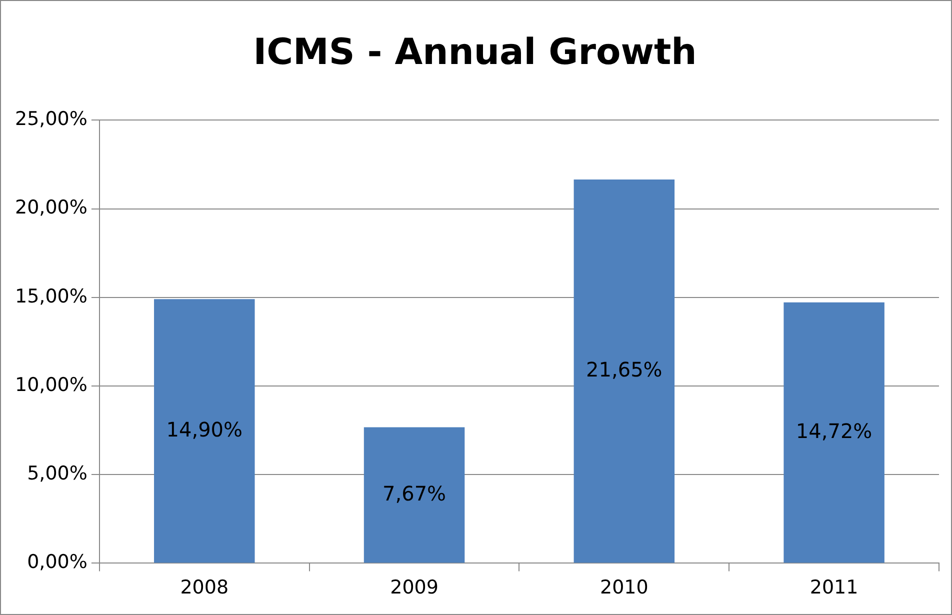 The height and width of the screenshot is (615, 952). I want to click on x-tick-label: 2009, so click(414, 587).